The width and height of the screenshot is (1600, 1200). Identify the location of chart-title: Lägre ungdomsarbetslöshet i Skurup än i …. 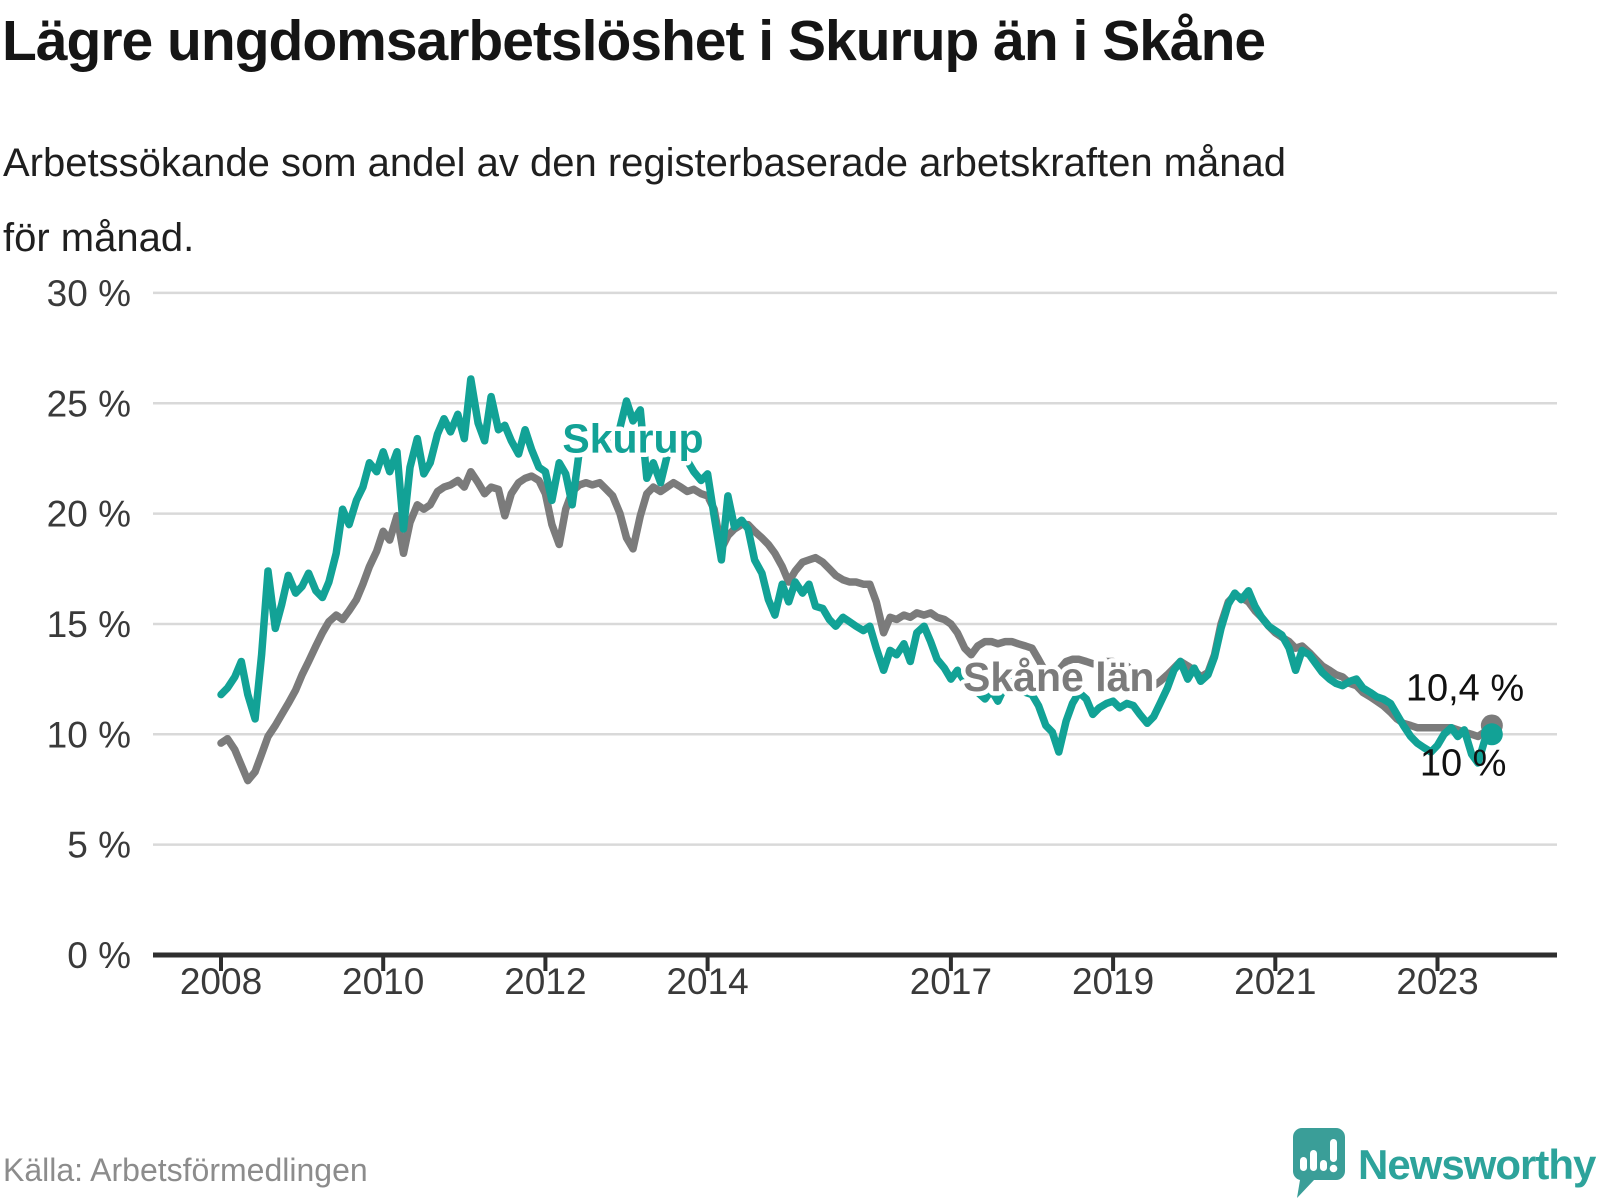
(634, 41).